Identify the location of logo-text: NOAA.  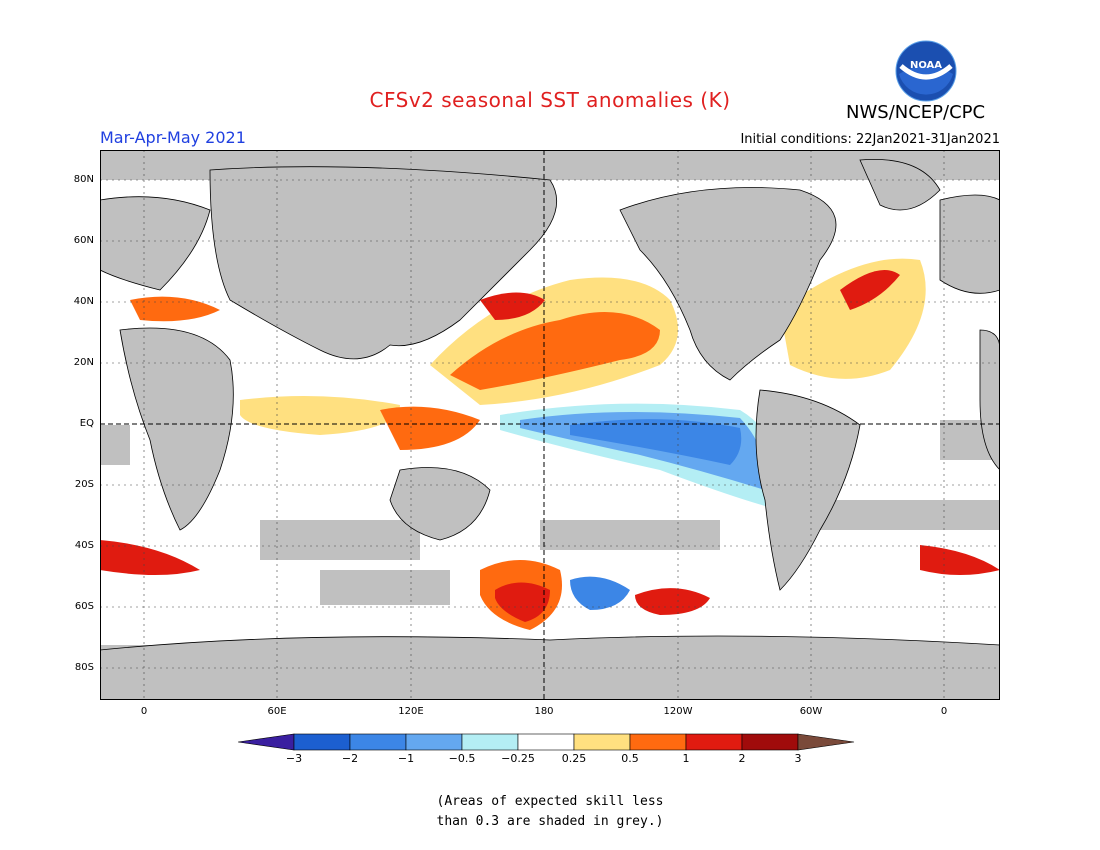
(926, 65).